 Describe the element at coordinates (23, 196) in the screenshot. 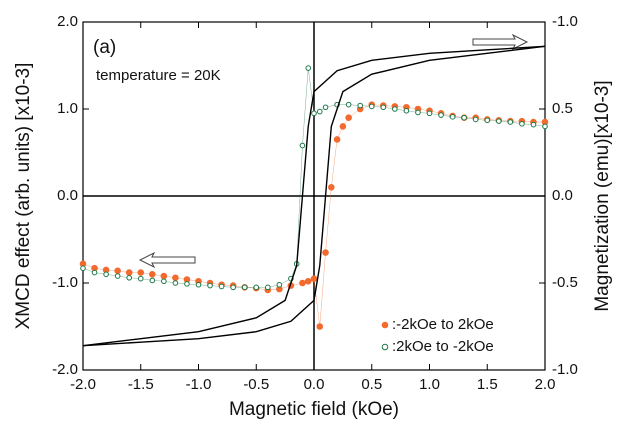

I see `y-axis-label: XMCD effect (arb. units) [x10-3]` at that location.